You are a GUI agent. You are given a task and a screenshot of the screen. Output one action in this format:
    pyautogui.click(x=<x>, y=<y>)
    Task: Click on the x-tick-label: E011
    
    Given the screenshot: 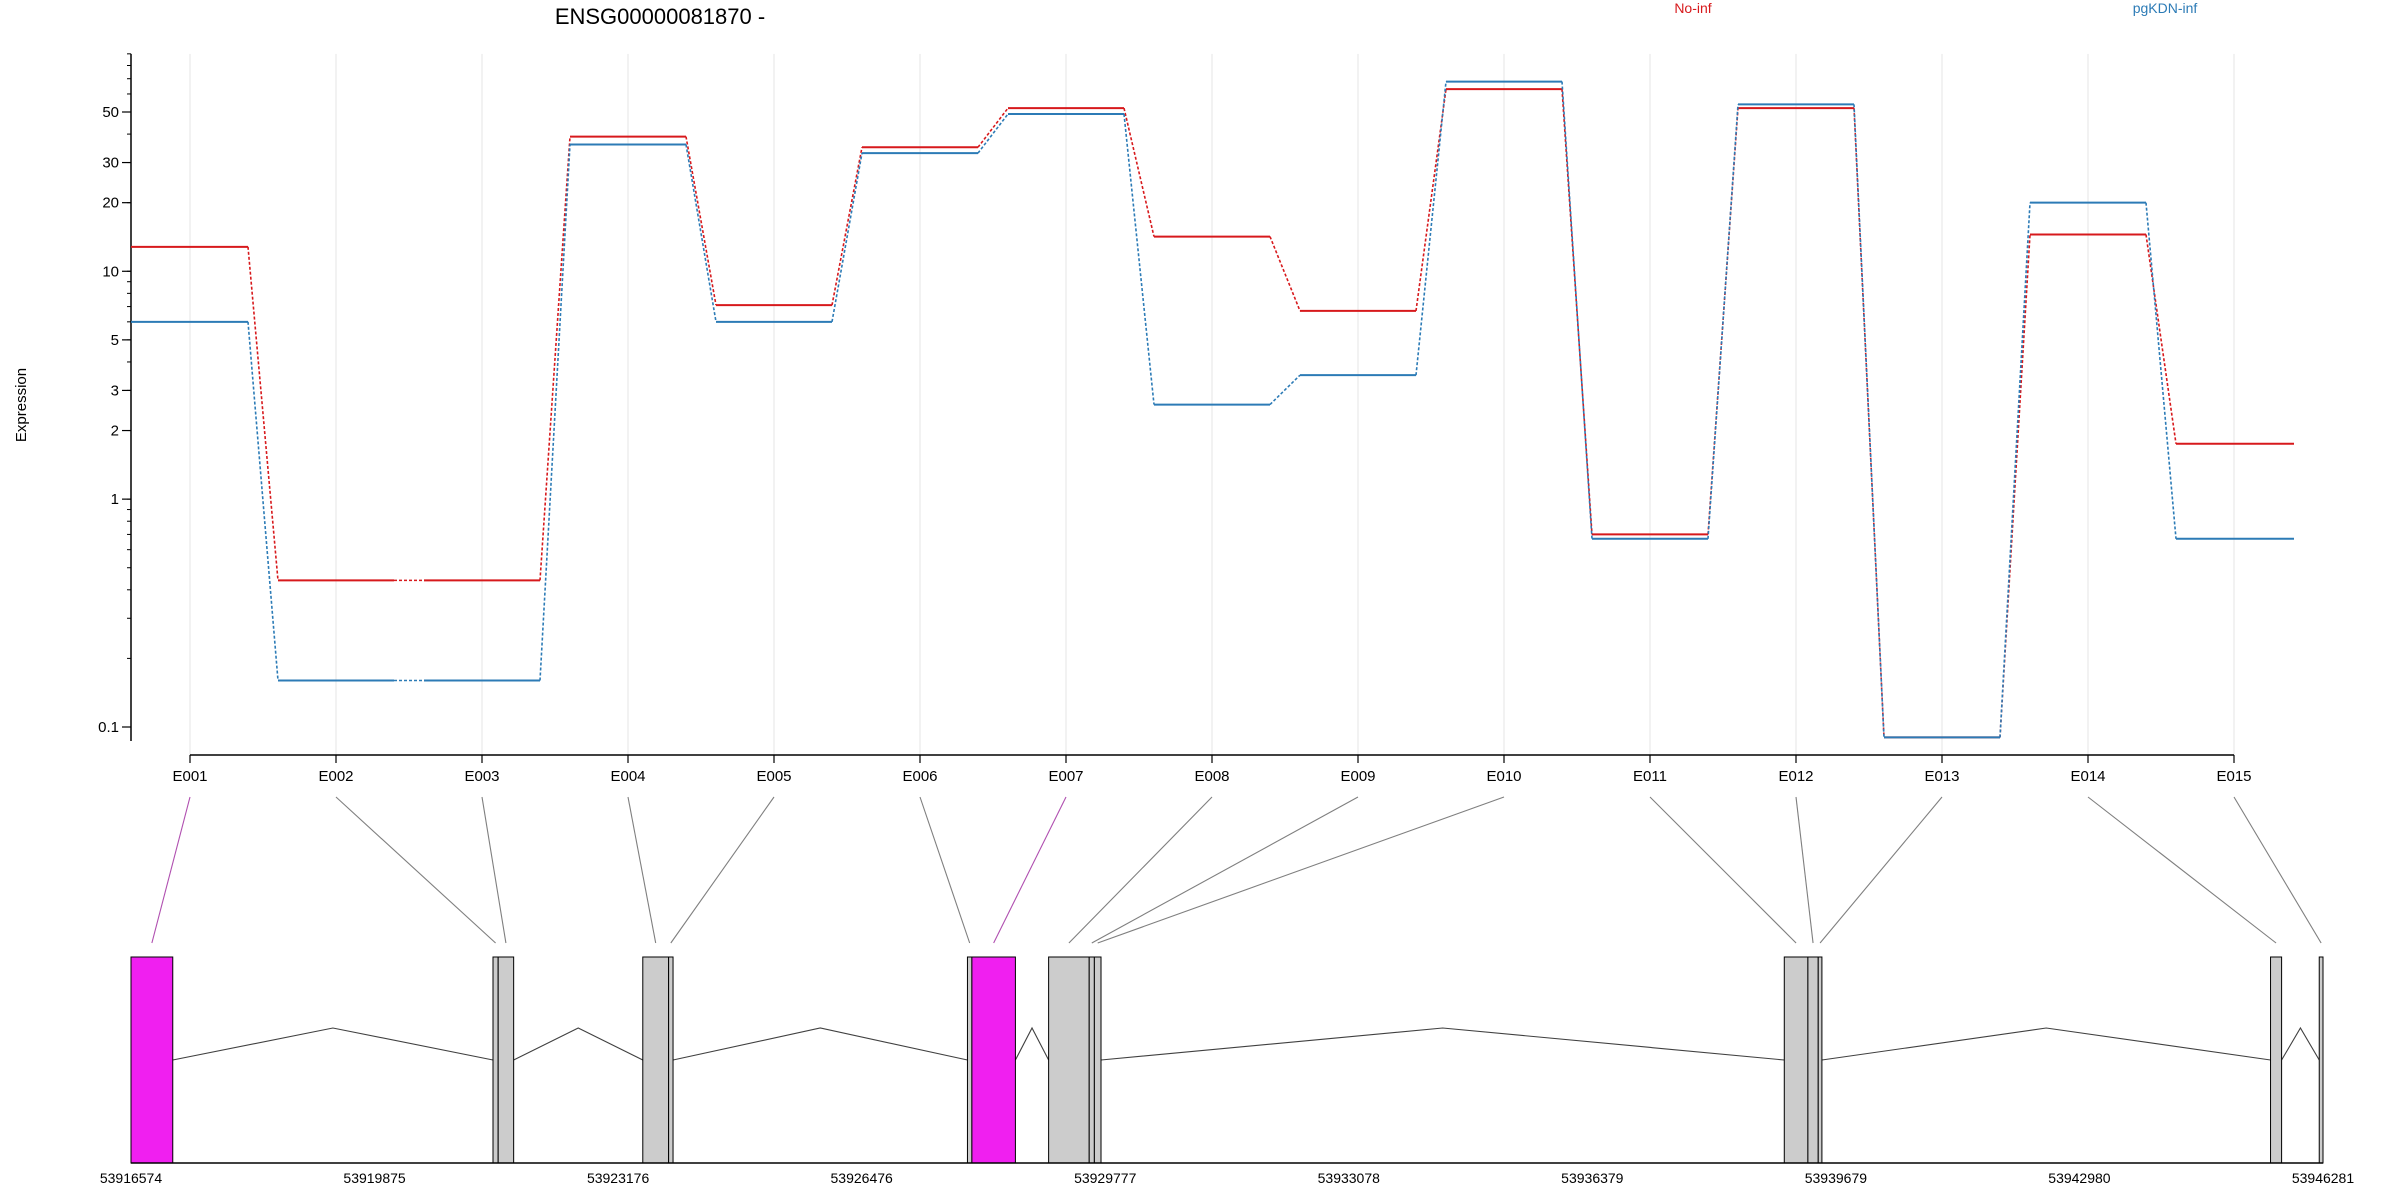 What is the action you would take?
    pyautogui.click(x=1650, y=776)
    